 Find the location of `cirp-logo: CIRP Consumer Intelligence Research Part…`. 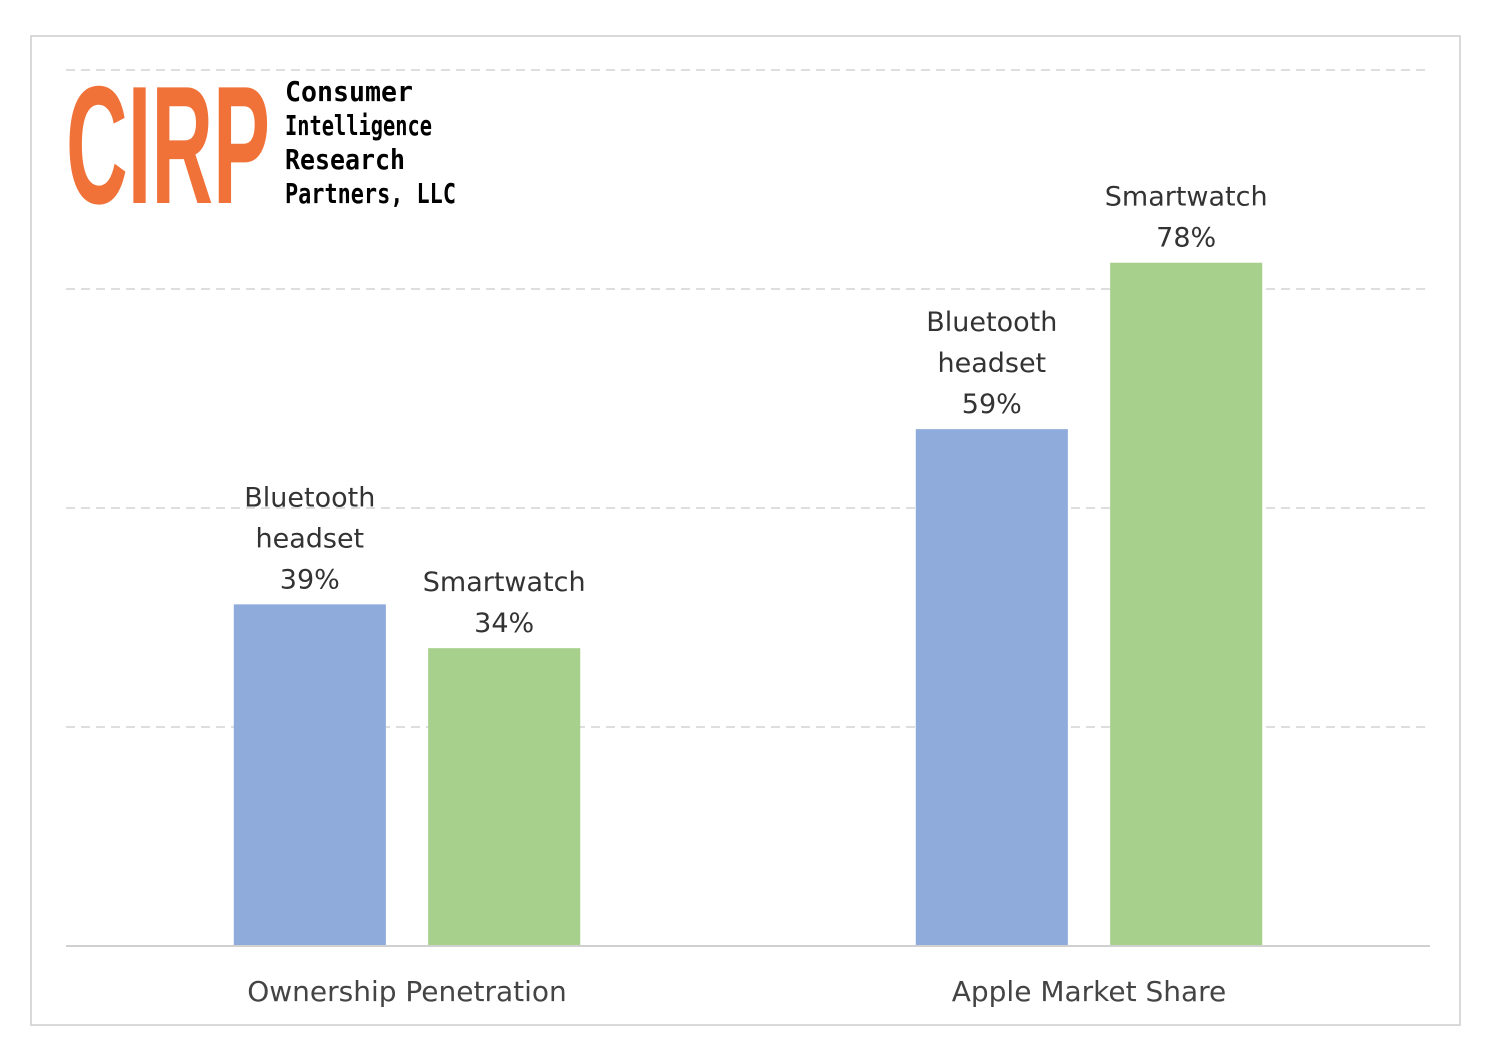

cirp-logo: CIRP Consumer Intelligence Research Part… is located at coordinates (261, 145).